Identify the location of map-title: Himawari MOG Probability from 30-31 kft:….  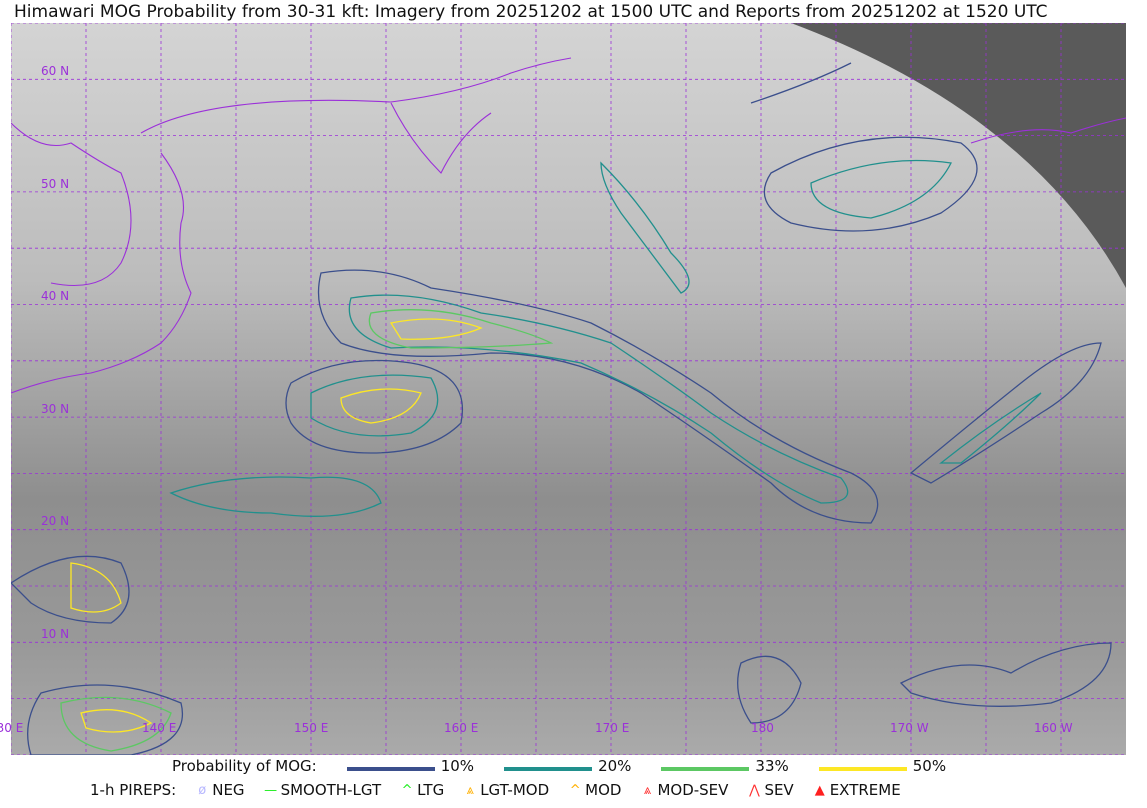
(531, 12).